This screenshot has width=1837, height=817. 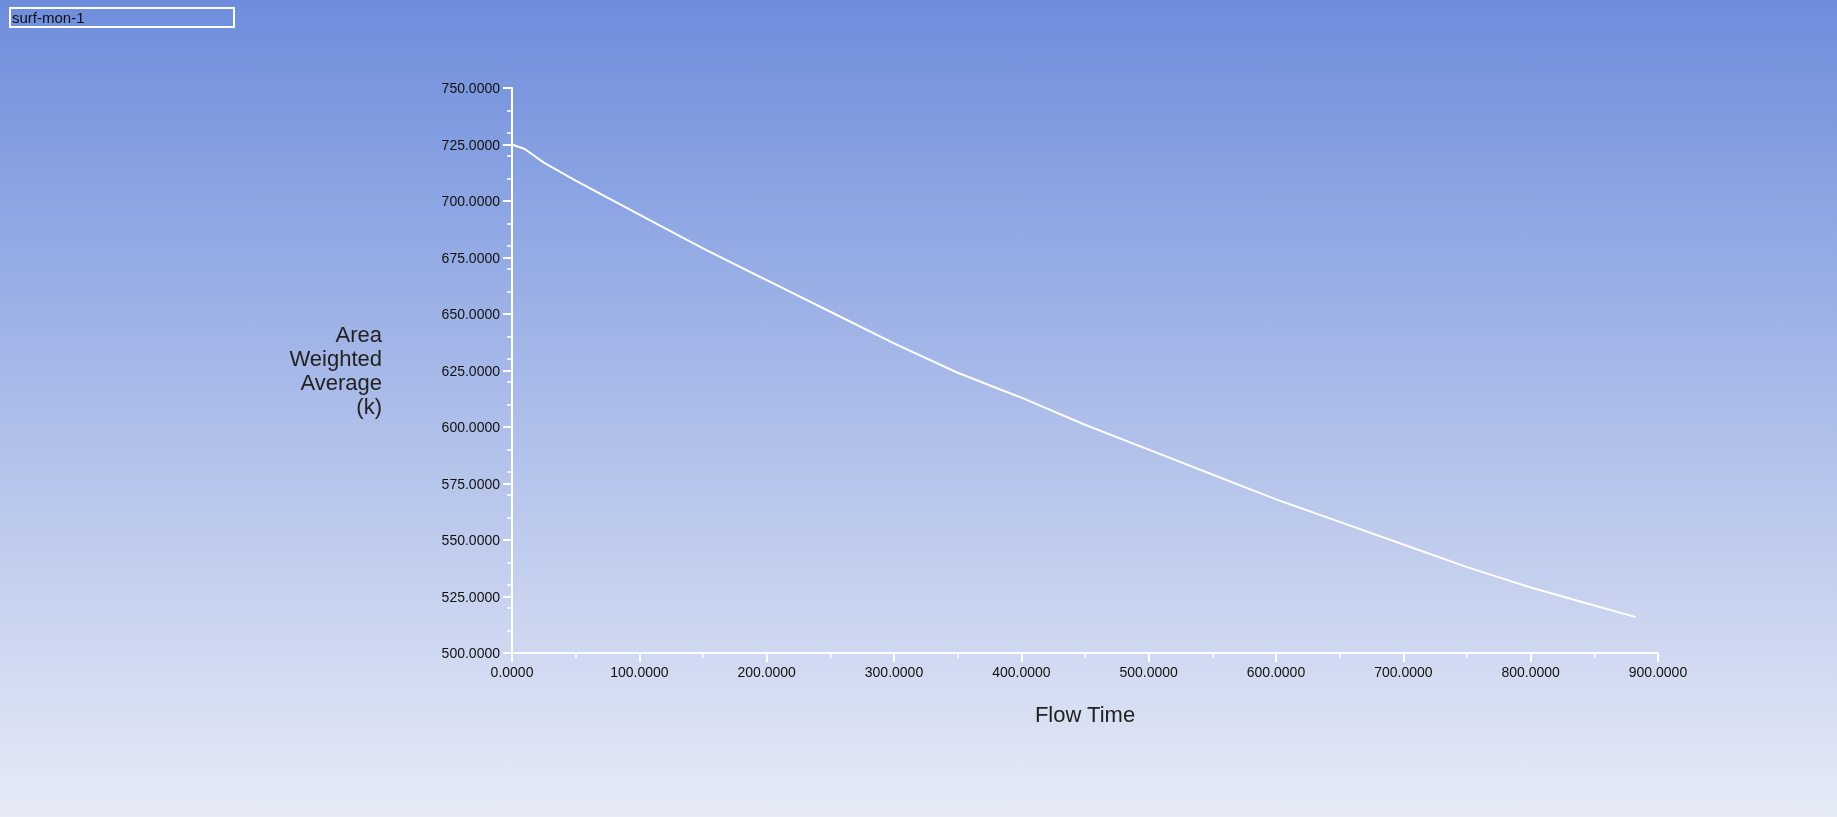 I want to click on y-tick-label: 500.0000, so click(x=471, y=653).